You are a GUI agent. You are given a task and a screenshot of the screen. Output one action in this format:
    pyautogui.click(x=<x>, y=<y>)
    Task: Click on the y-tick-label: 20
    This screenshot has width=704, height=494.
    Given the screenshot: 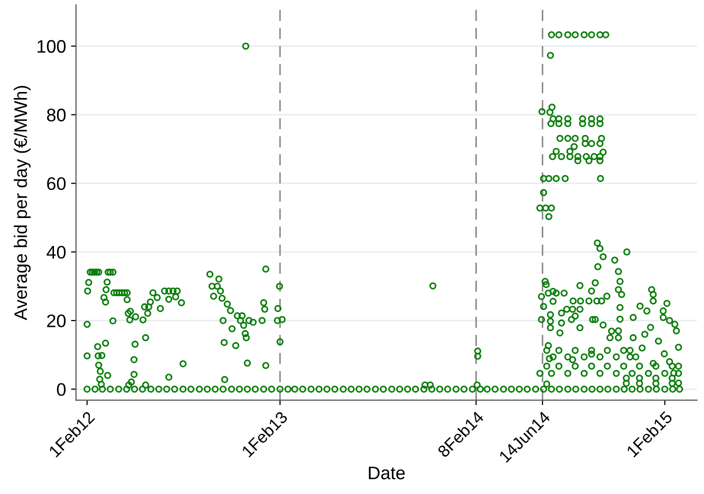 What is the action you would take?
    pyautogui.click(x=56, y=321)
    